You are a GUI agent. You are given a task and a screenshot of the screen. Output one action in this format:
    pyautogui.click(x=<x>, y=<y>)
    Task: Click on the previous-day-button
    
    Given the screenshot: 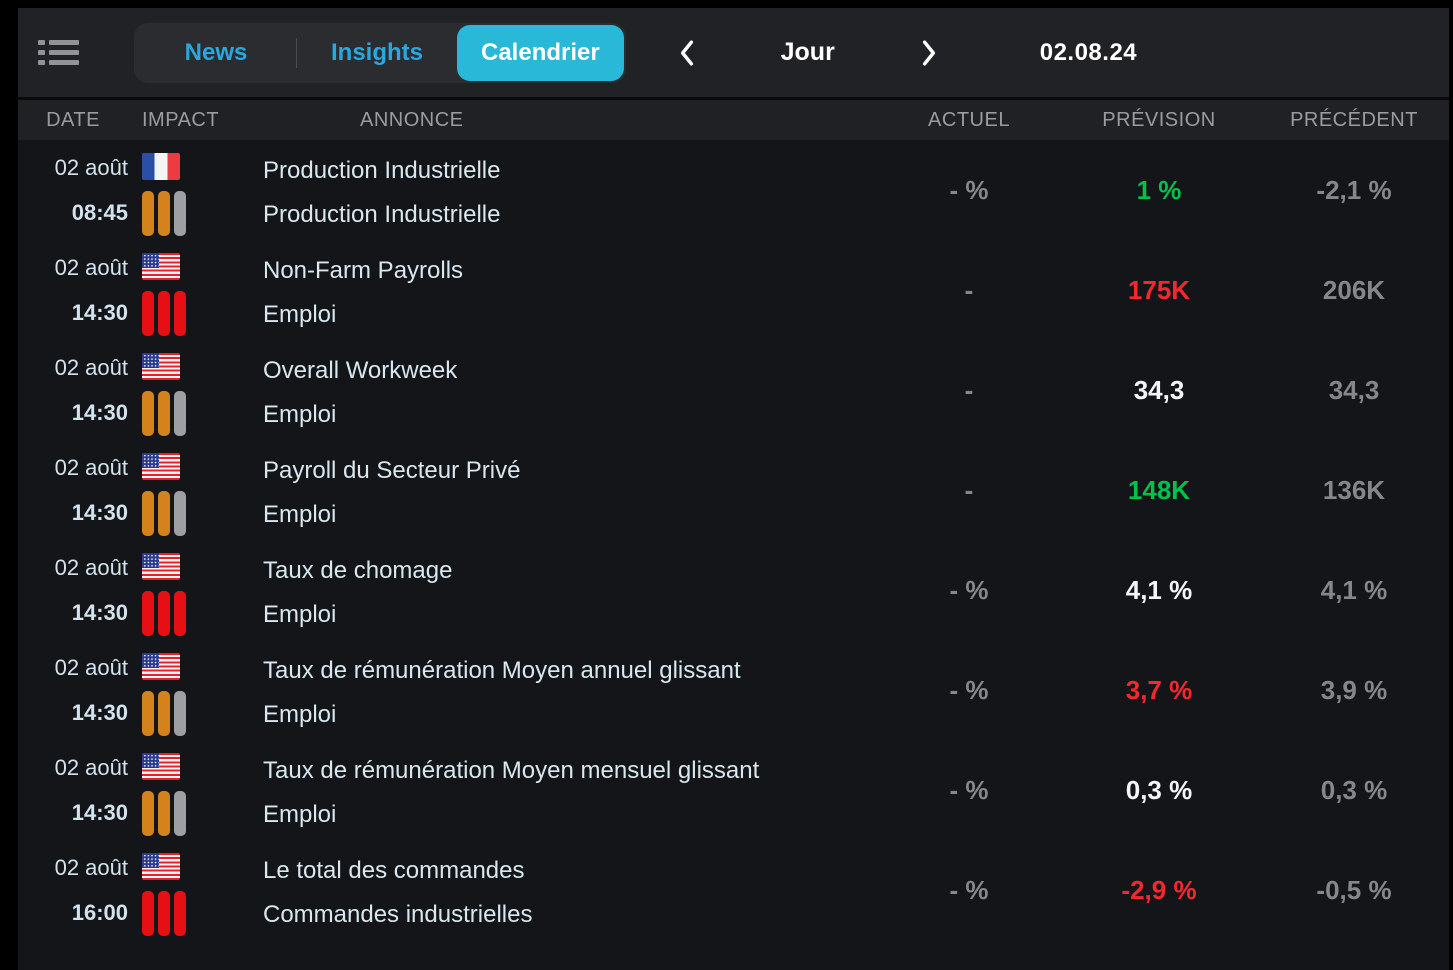 What is the action you would take?
    pyautogui.click(x=687, y=53)
    